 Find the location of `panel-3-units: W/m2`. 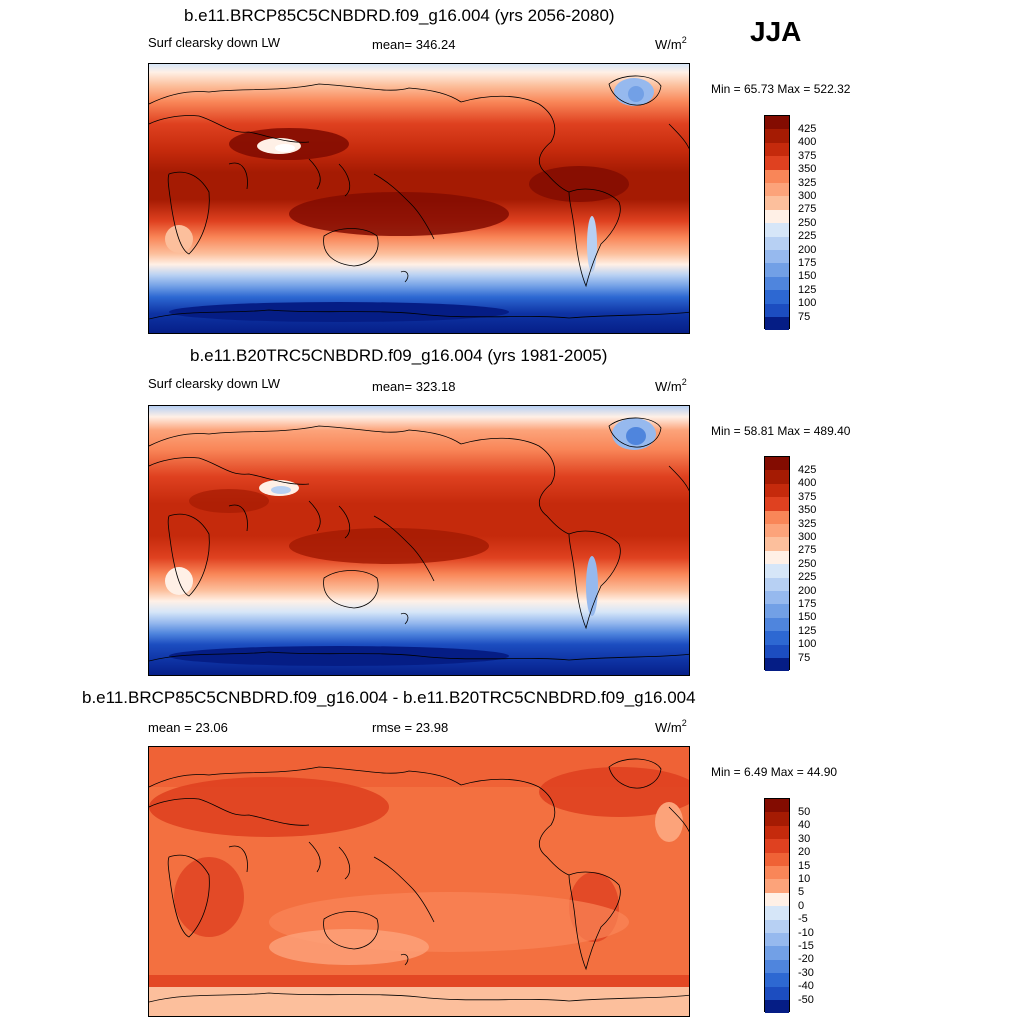

panel-3-units: W/m2 is located at coordinates (671, 726).